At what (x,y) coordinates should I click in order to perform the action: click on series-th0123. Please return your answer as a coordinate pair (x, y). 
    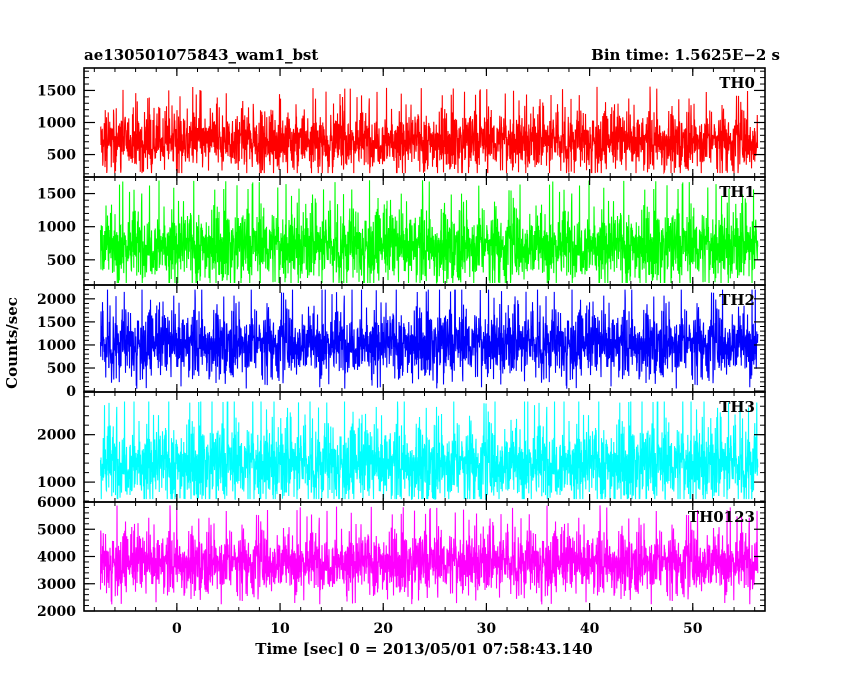
    Looking at the image, I should click on (429, 555).